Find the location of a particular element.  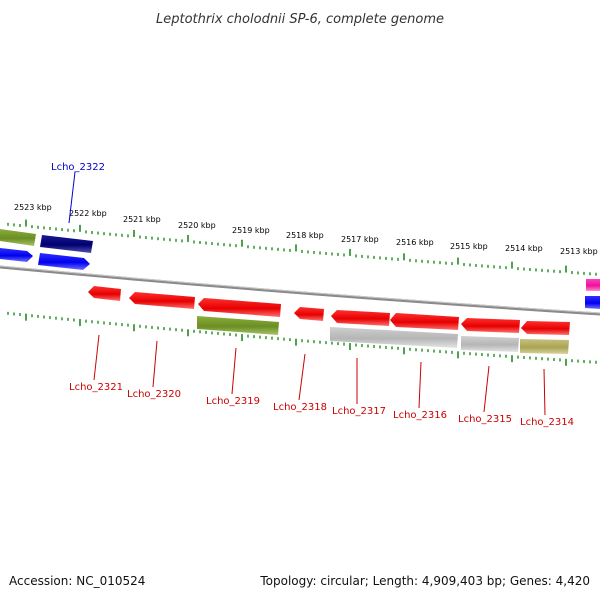

gene-label-lcho-2314: Lcho_2314 is located at coordinates (547, 422).